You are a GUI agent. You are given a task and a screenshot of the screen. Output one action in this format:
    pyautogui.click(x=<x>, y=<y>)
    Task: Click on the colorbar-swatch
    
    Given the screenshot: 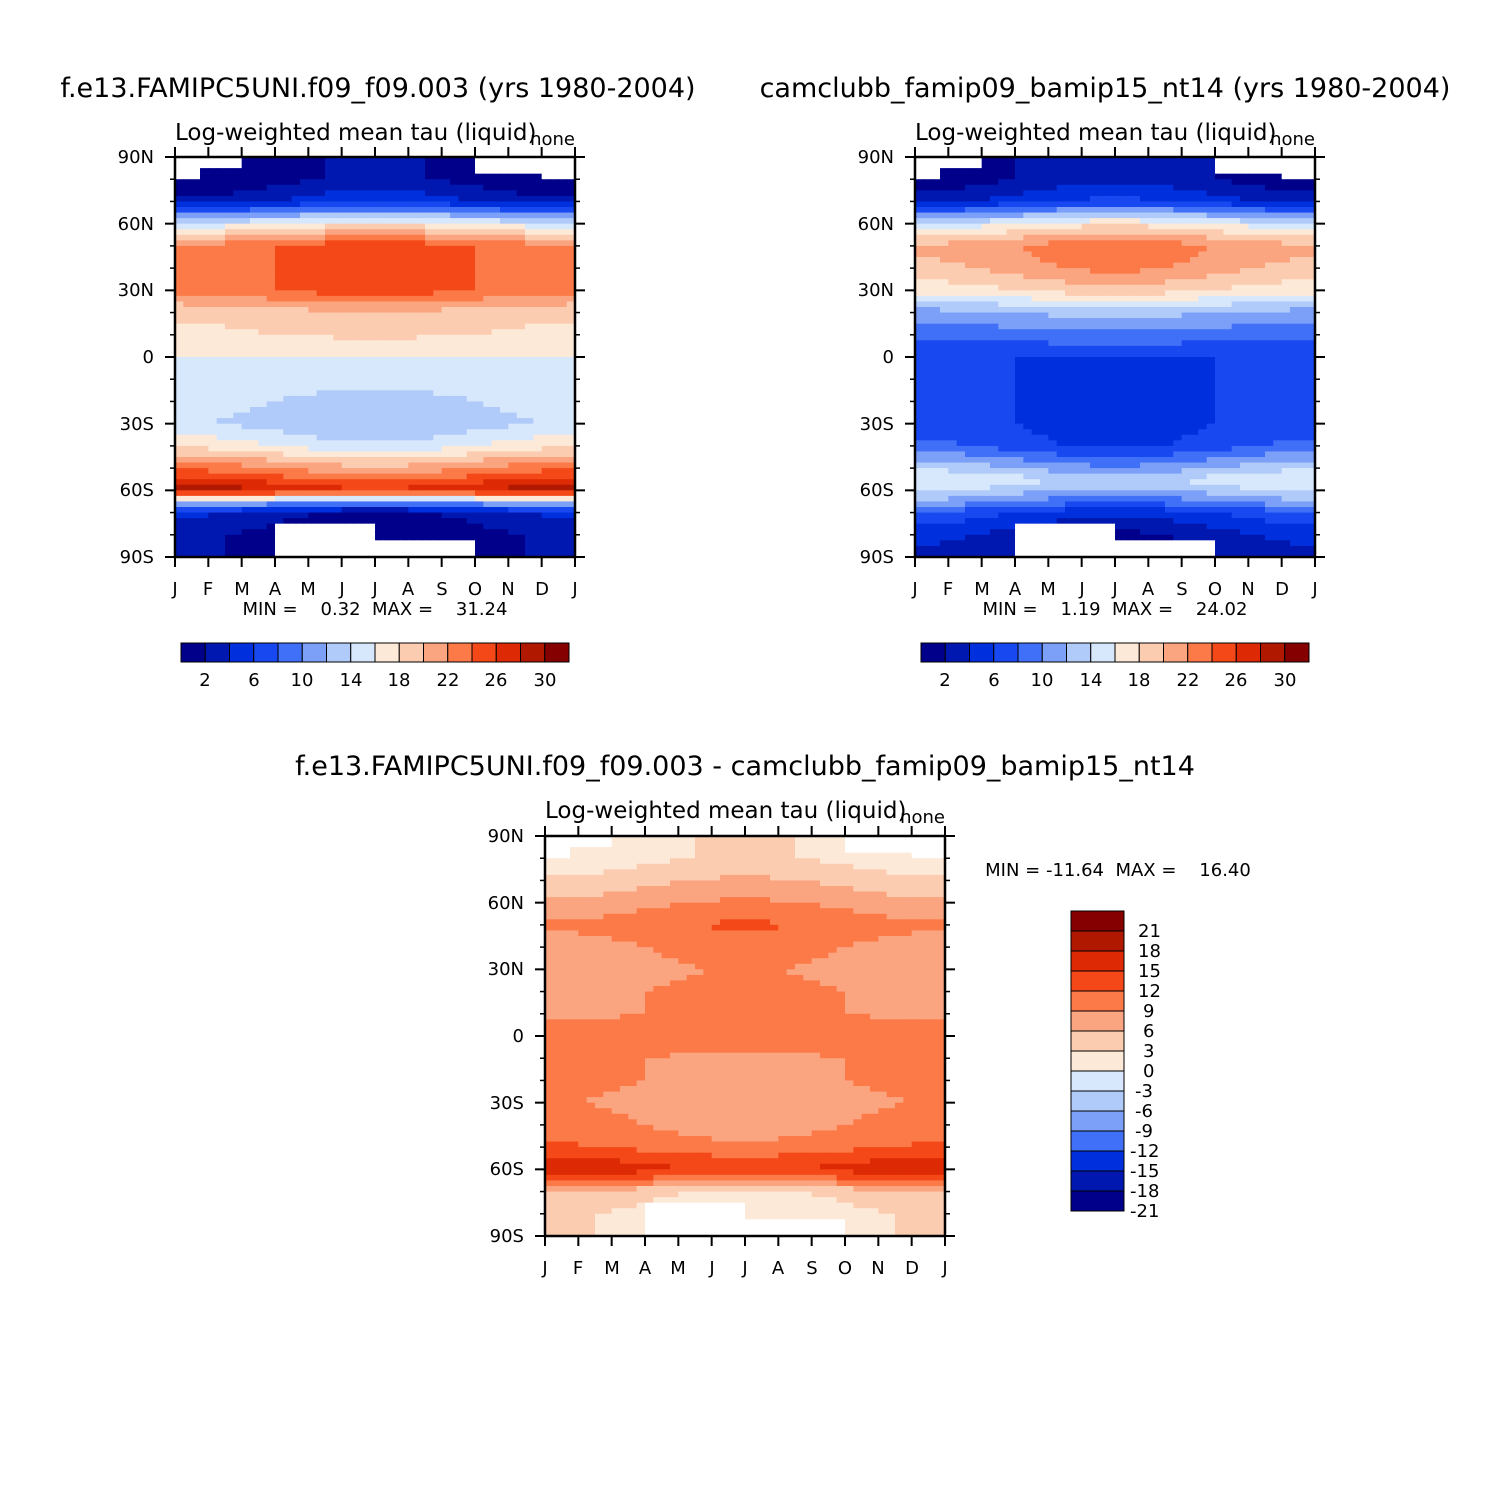 What is the action you would take?
    pyautogui.click(x=484, y=652)
    